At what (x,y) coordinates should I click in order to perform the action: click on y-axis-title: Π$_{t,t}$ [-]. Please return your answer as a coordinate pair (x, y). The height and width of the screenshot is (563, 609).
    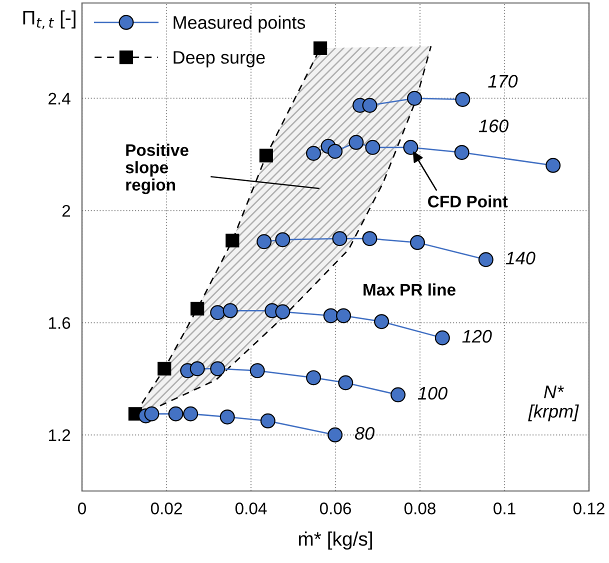
    Looking at the image, I should click on (49, 20).